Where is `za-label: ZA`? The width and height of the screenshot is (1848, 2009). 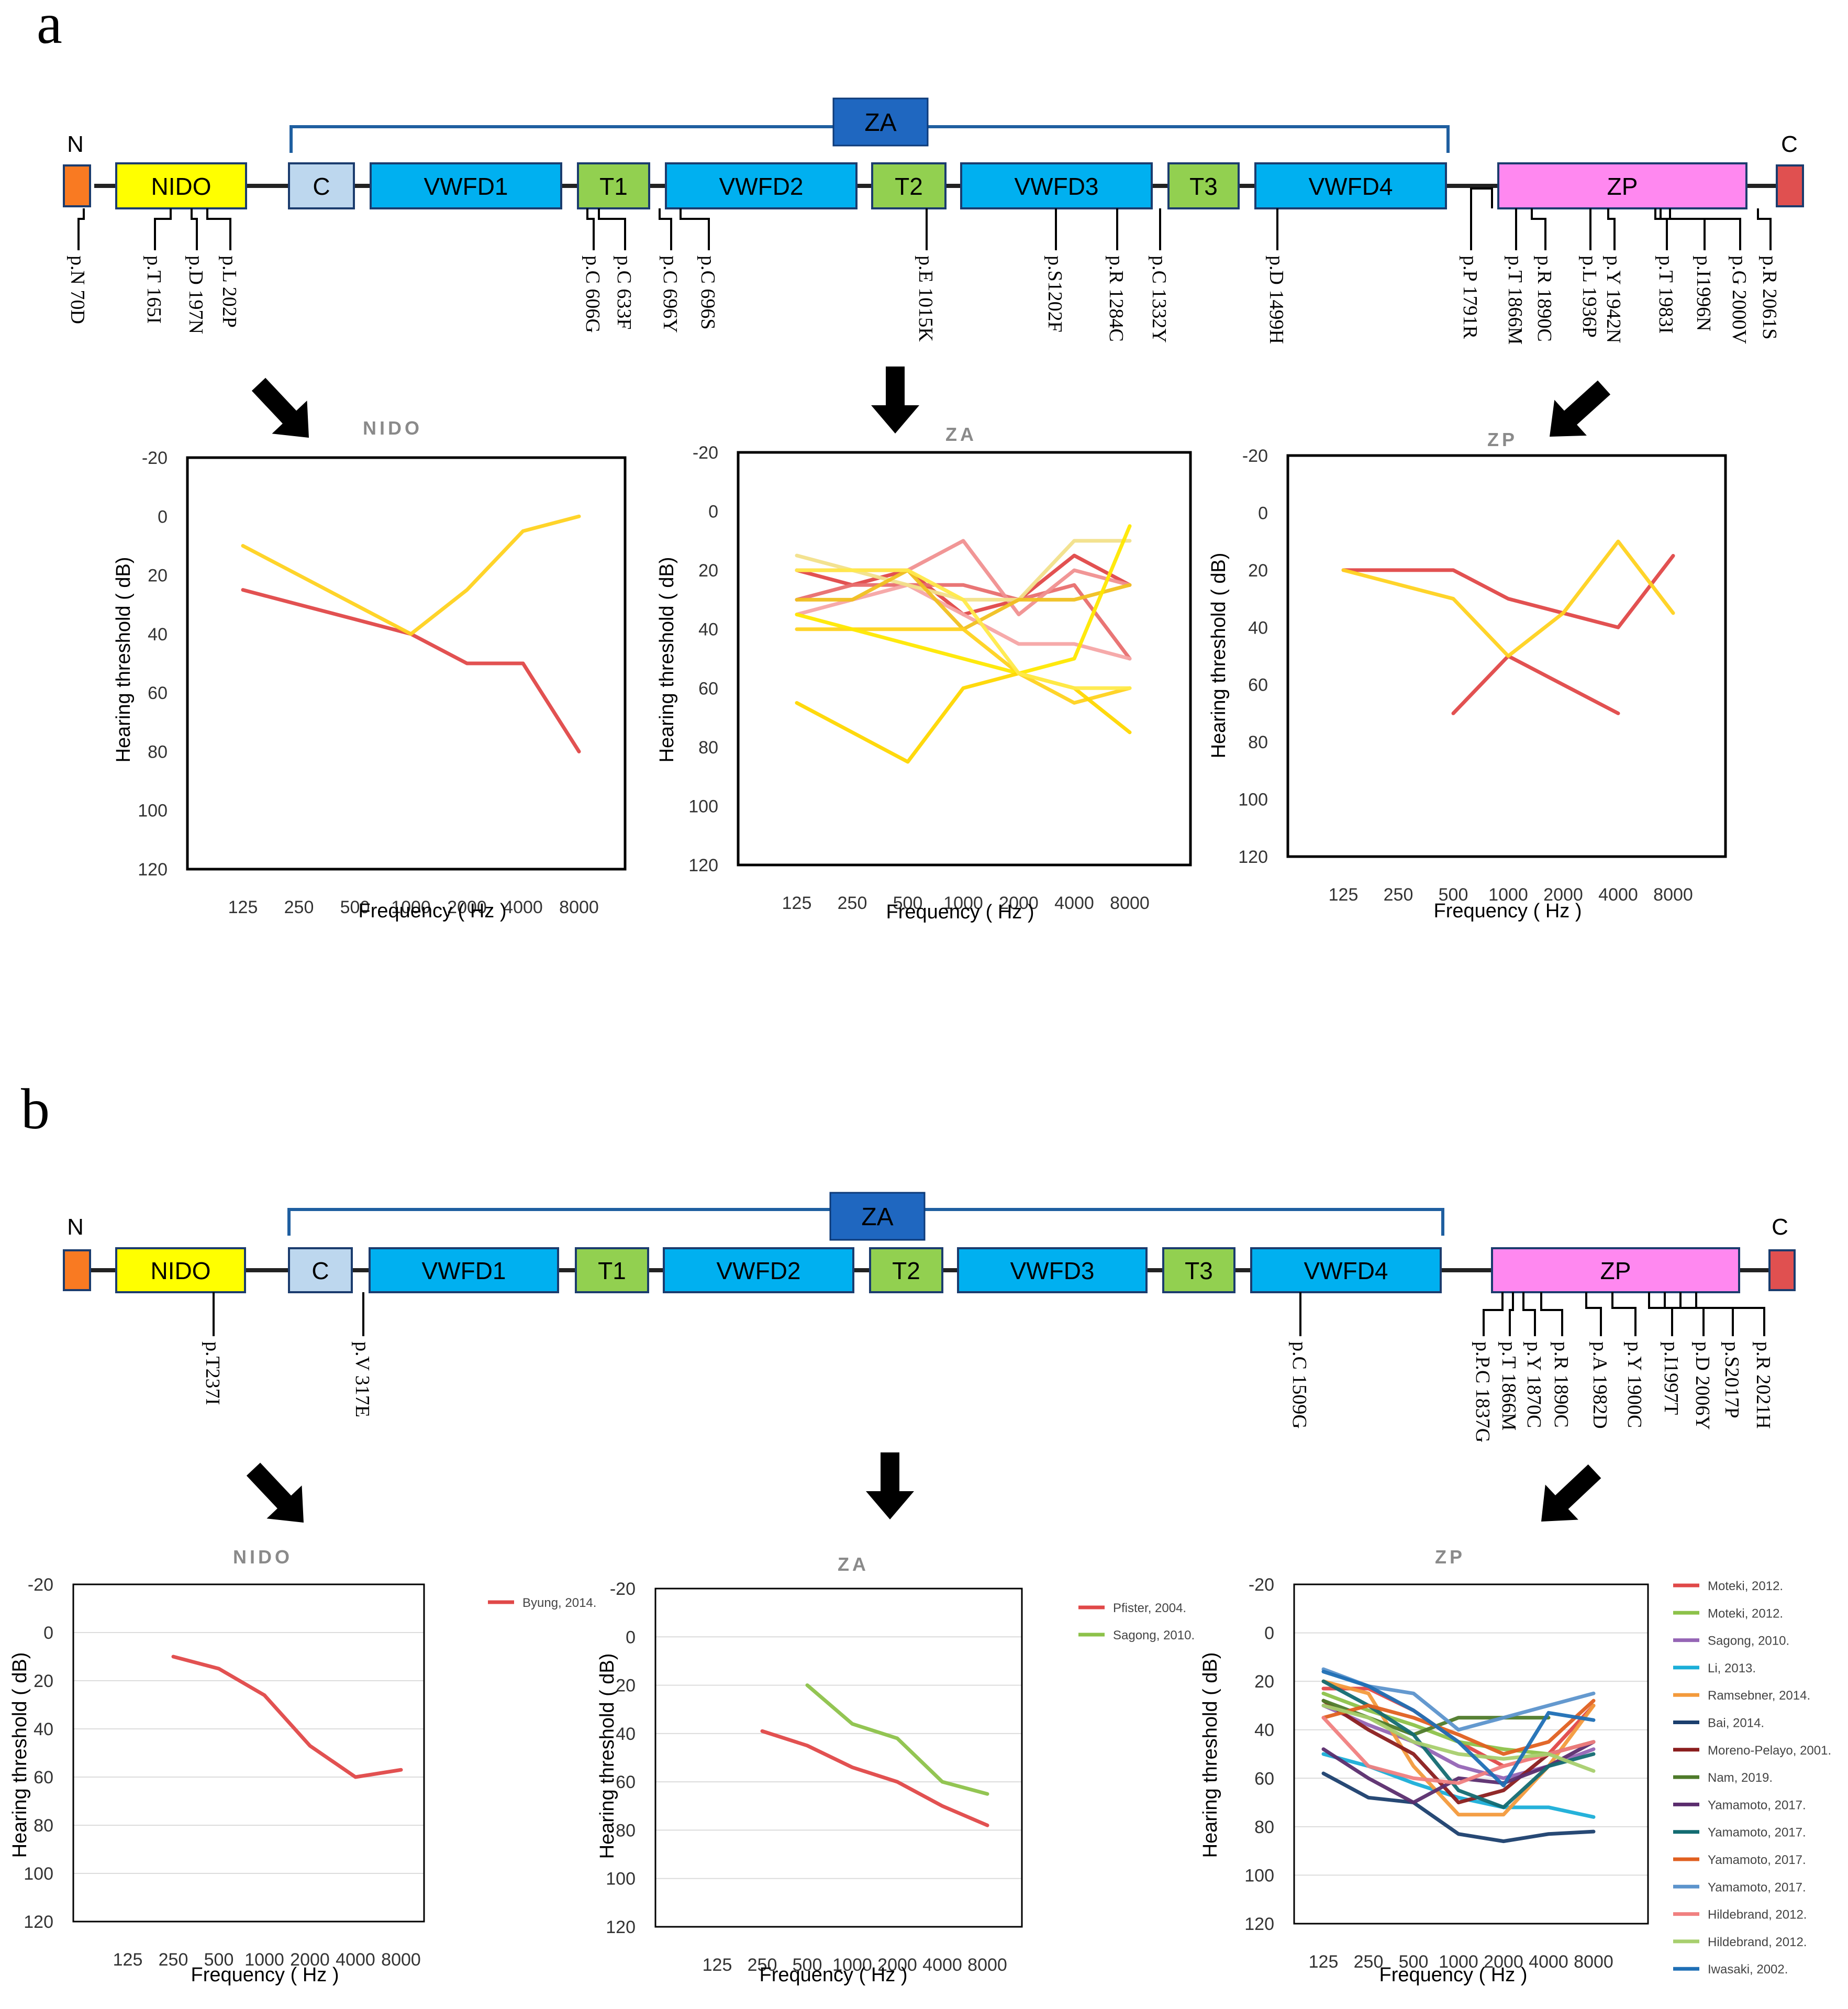
za-label: ZA is located at coordinates (877, 1217).